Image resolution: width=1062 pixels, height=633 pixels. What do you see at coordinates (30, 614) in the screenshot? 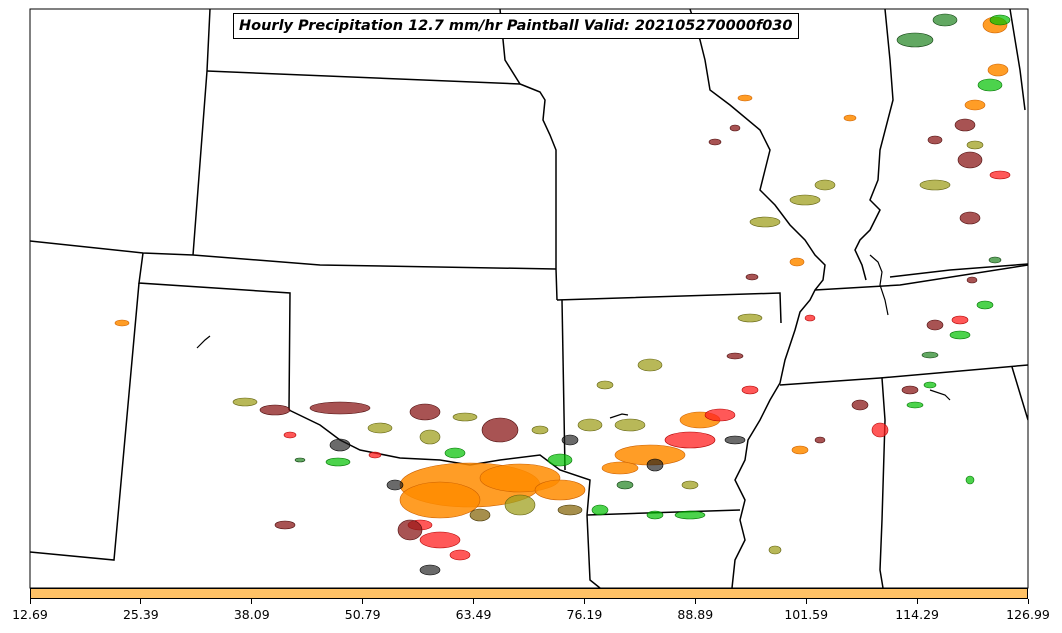
I see `colorbar-tick-label: 12.69` at bounding box center [30, 614].